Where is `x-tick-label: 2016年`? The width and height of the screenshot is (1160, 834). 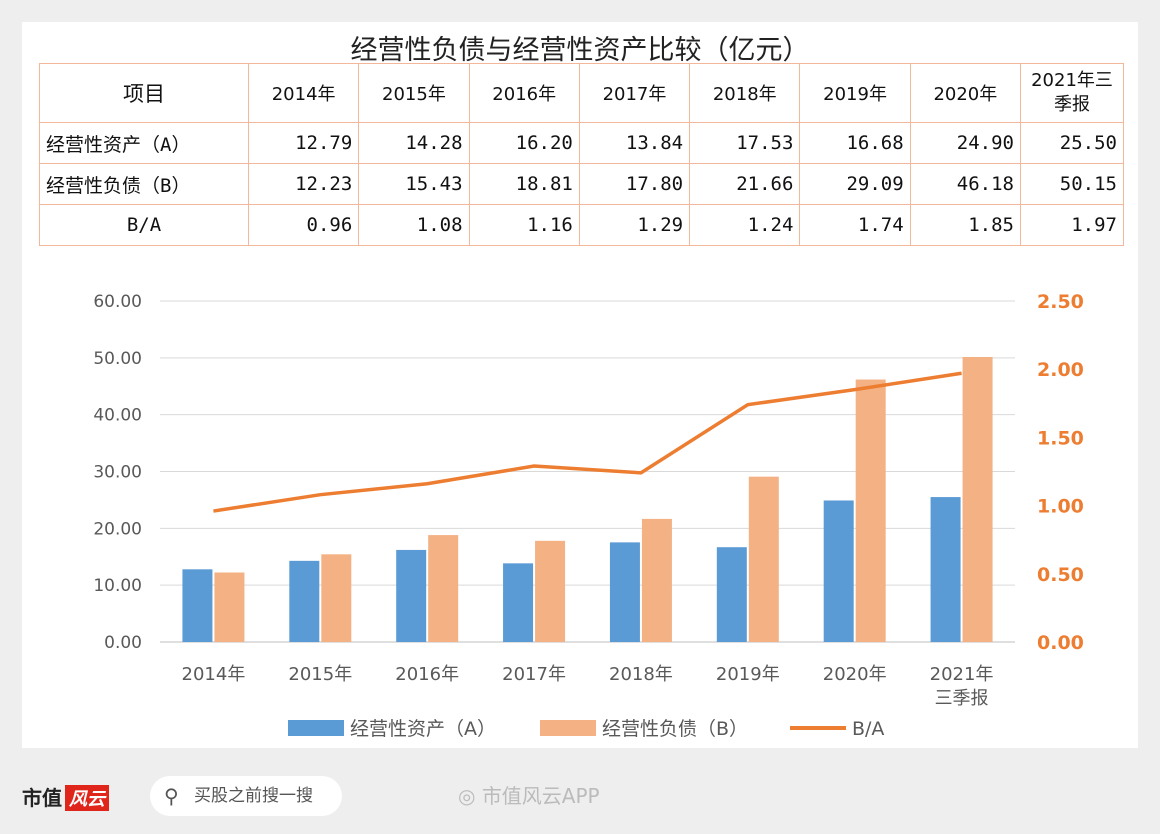 x-tick-label: 2016年 is located at coordinates (427, 674).